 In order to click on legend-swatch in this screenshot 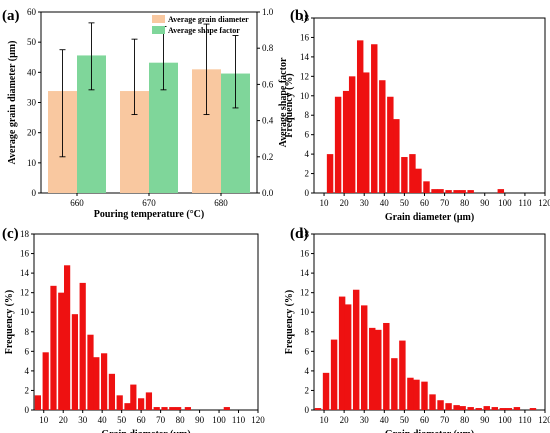, I will do `click(158, 30)`.